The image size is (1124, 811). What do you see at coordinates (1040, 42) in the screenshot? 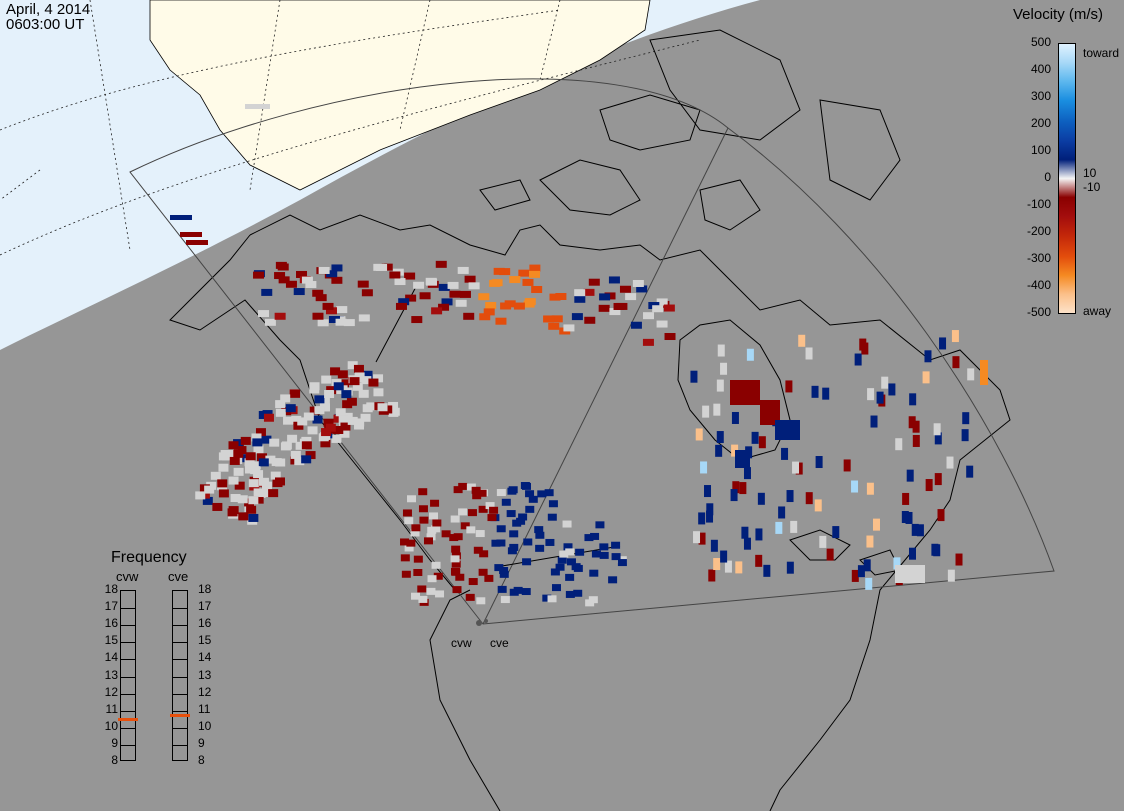
I see `velocity-tick: 500` at bounding box center [1040, 42].